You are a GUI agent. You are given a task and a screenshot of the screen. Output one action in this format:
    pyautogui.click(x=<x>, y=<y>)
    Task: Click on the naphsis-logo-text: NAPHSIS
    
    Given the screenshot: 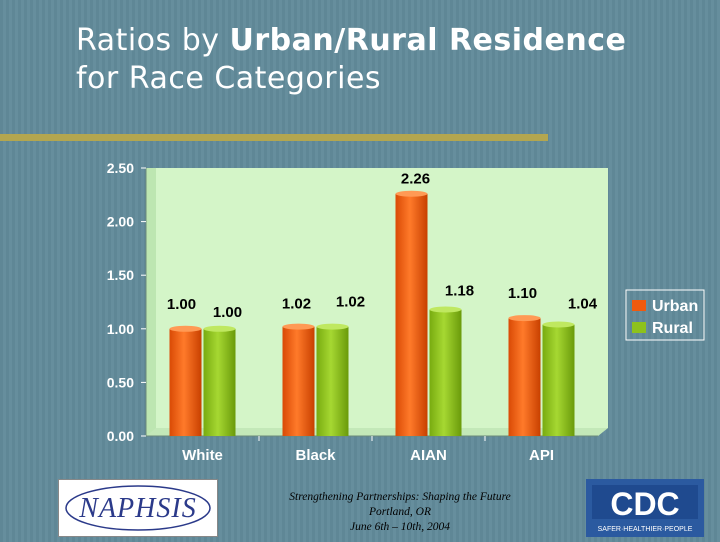 What is the action you would take?
    pyautogui.click(x=137, y=508)
    